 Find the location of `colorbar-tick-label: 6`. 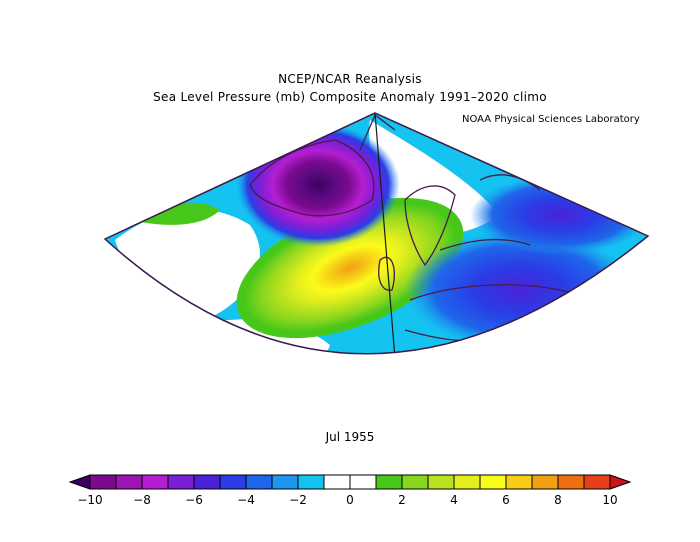

colorbar-tick-label: 6 is located at coordinates (506, 500).